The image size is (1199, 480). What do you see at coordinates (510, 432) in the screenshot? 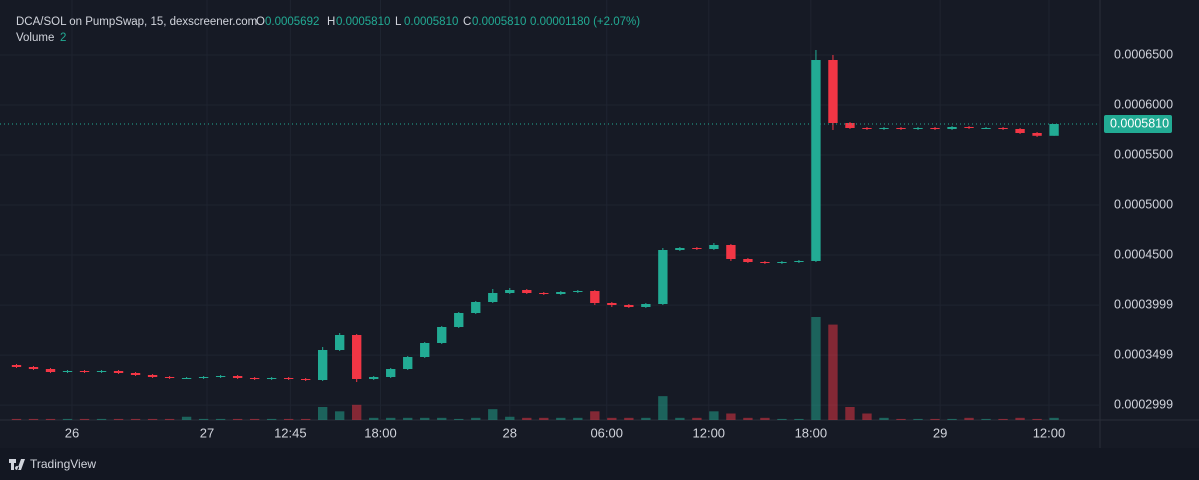
I see `x-tick-label: 28` at bounding box center [510, 432].